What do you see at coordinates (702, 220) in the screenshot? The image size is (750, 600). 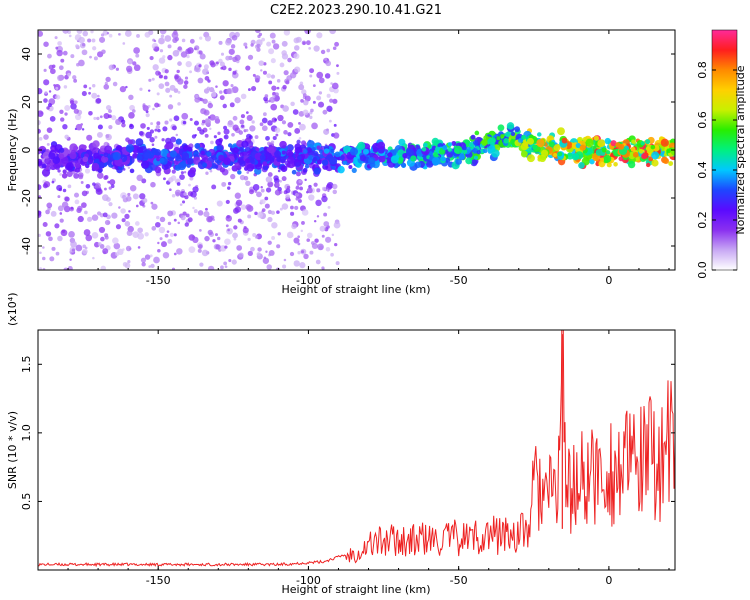 I see `colorbar-tick-label: 0.2` at bounding box center [702, 220].